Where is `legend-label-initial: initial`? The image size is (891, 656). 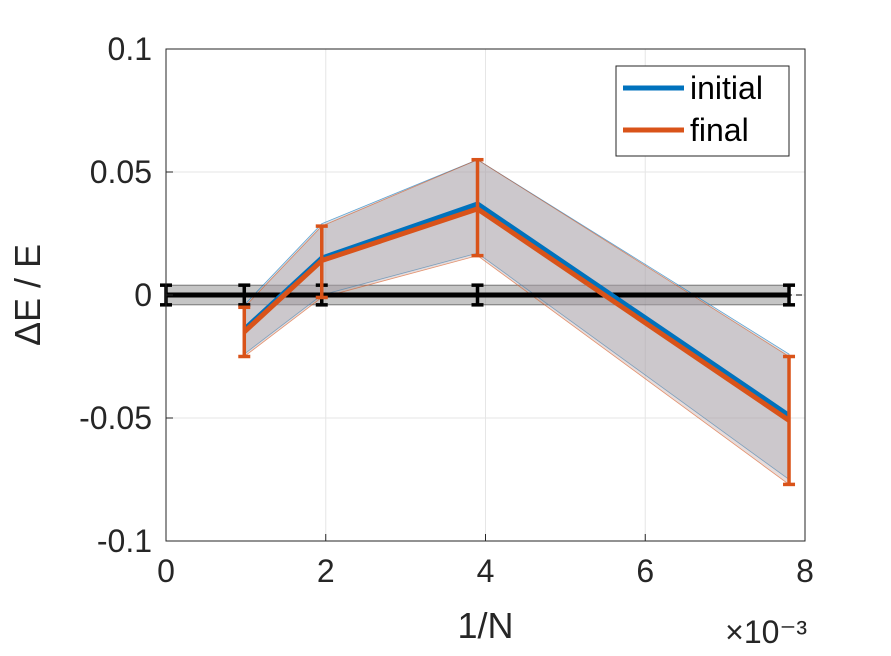 legend-label-initial: initial is located at coordinates (726, 88).